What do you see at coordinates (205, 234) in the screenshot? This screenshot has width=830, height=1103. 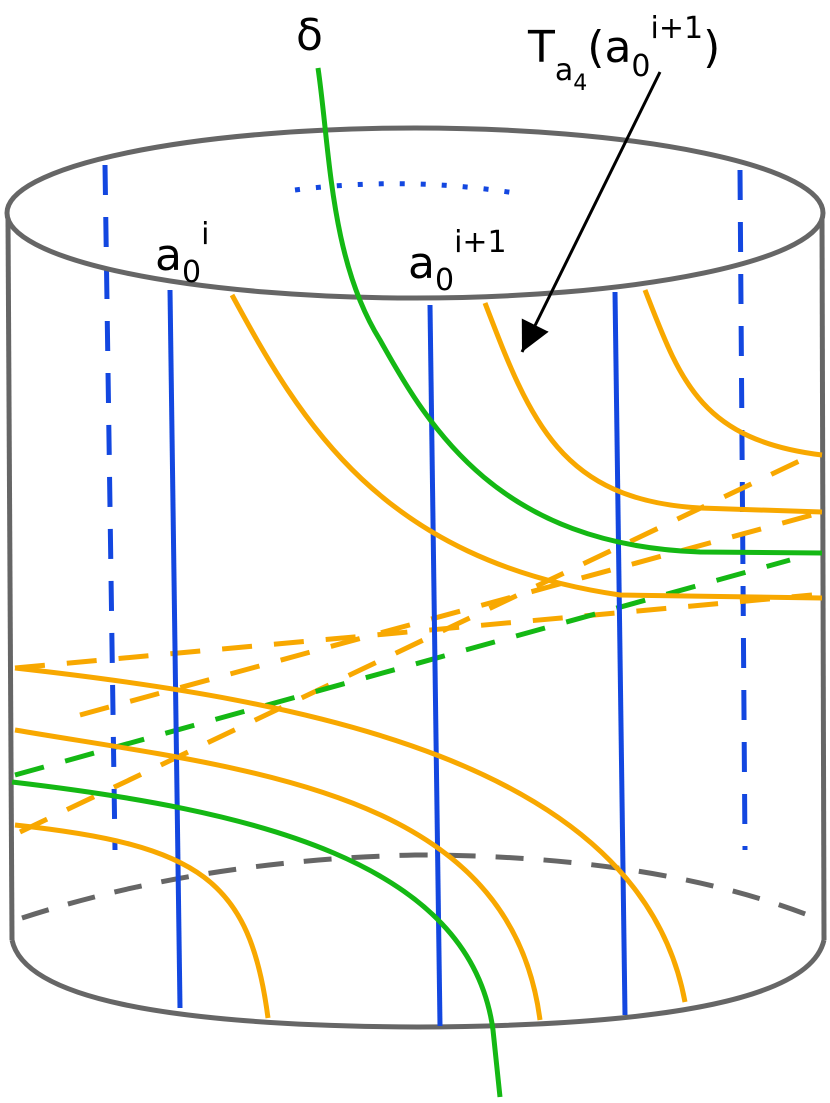 I see `label-part: i` at bounding box center [205, 234].